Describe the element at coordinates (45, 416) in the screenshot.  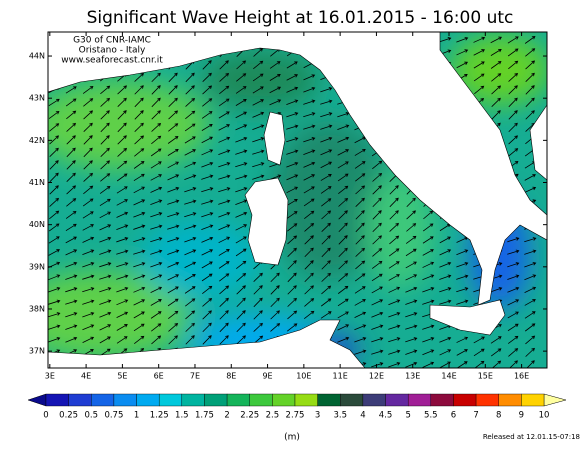
I see `colorbar-label: 0` at that location.